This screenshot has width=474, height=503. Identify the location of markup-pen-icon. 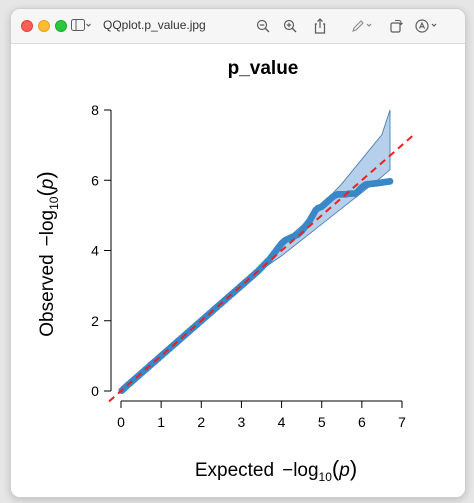
(362, 26).